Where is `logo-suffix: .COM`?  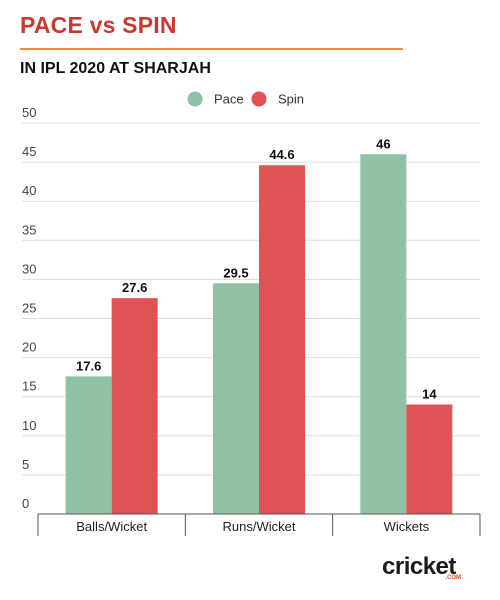 logo-suffix: .COM is located at coordinates (453, 578).